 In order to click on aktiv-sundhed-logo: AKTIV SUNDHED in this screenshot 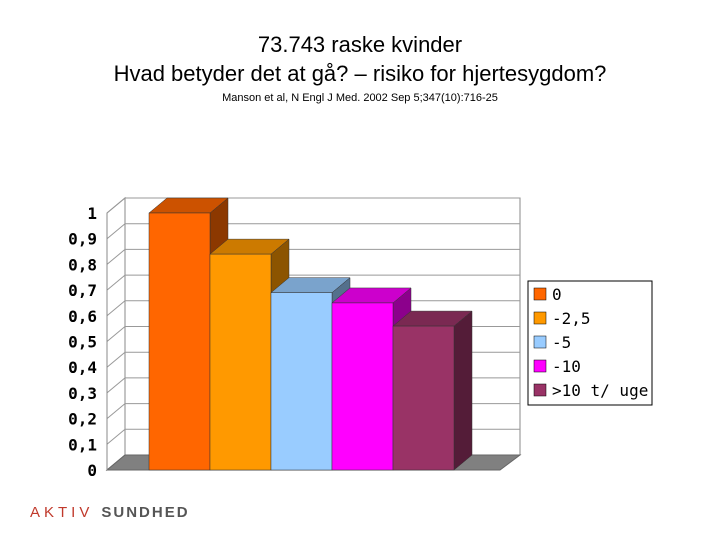, I will do `click(110, 512)`.